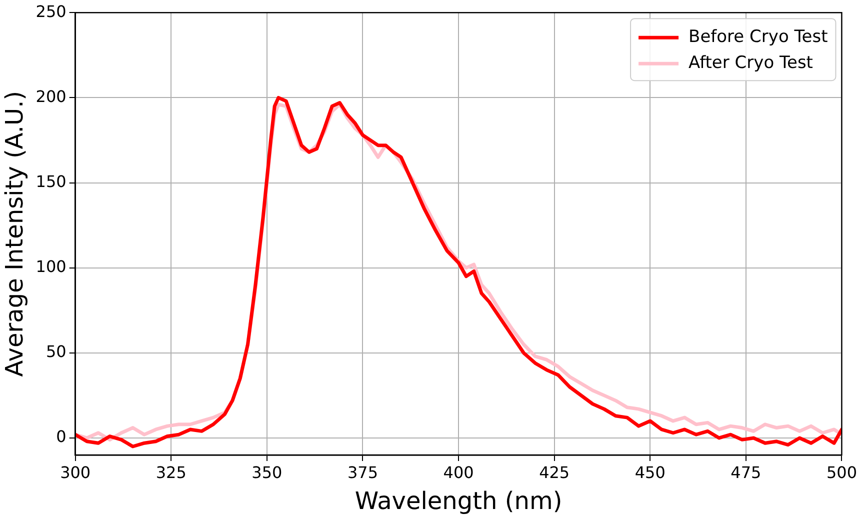 Image resolution: width=860 pixels, height=519 pixels. Describe the element at coordinates (458, 500) in the screenshot. I see `x-axis-title: Wavelength (nm)` at that location.